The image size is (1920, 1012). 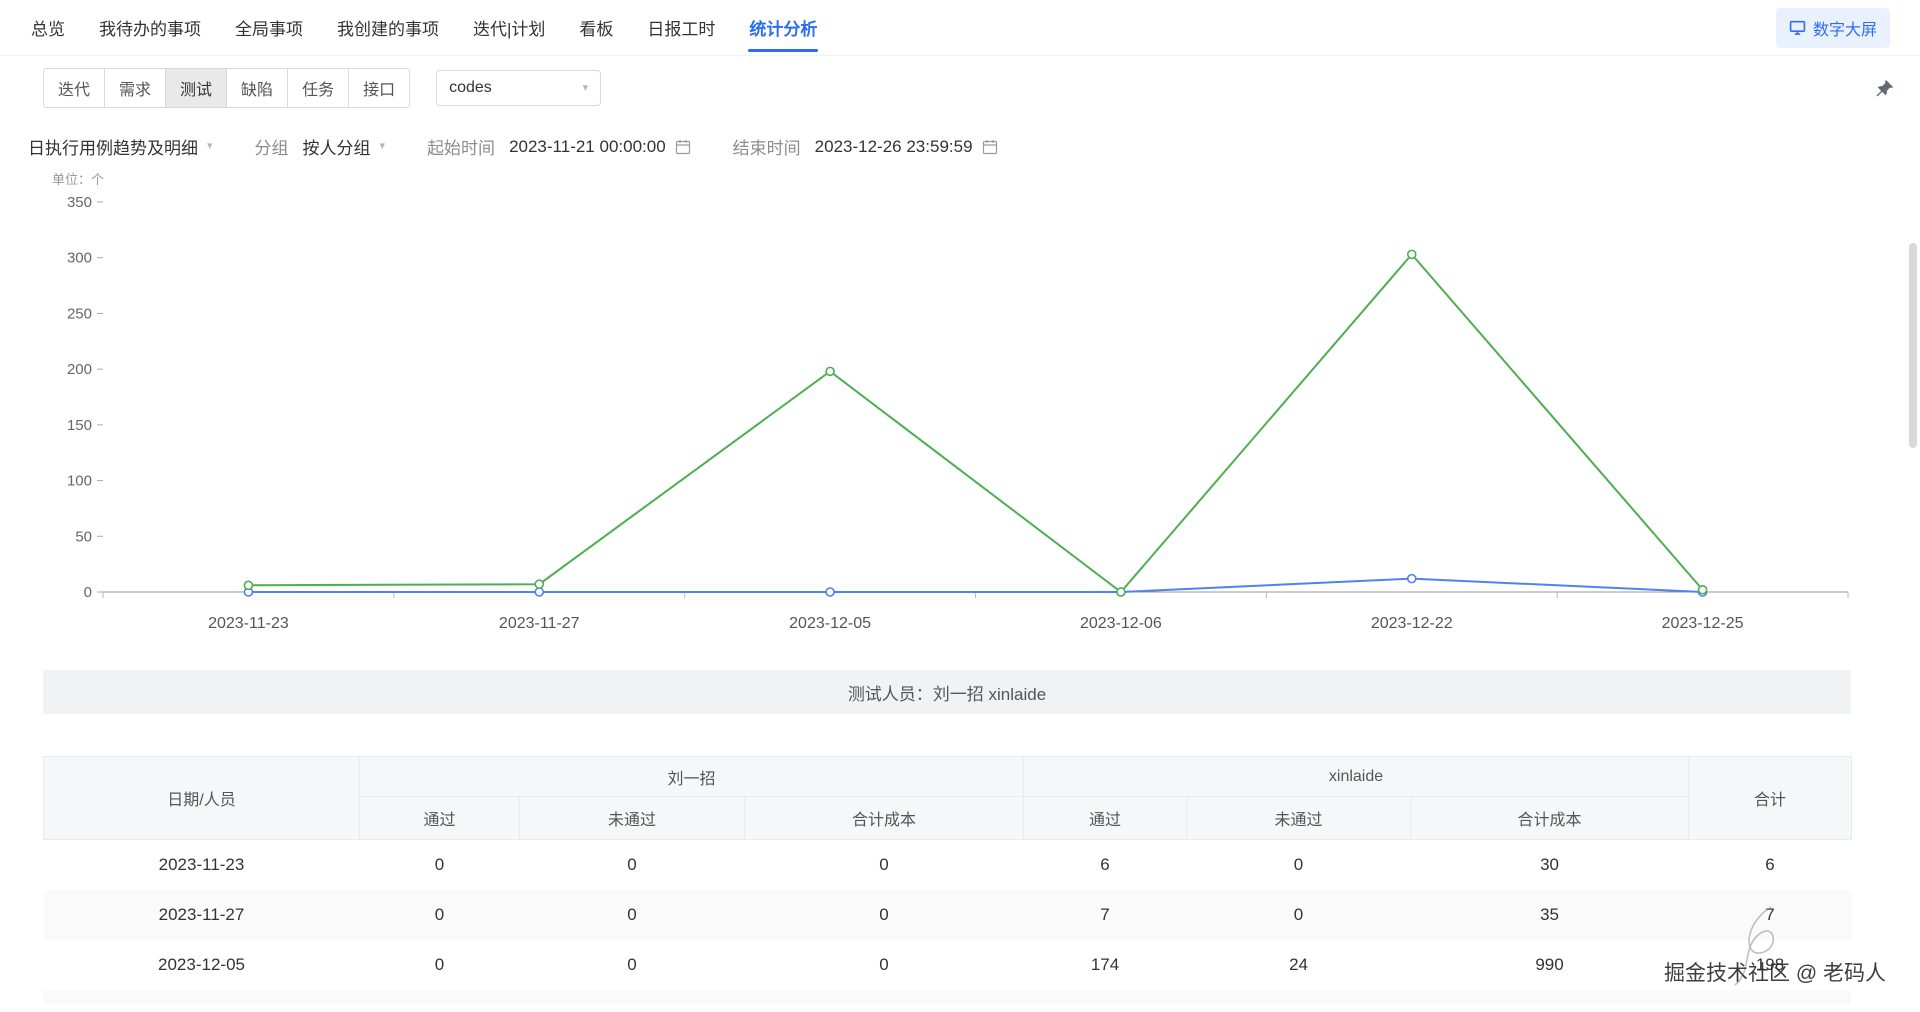 What do you see at coordinates (196, 88) in the screenshot?
I see `module-tab-2: 测试` at bounding box center [196, 88].